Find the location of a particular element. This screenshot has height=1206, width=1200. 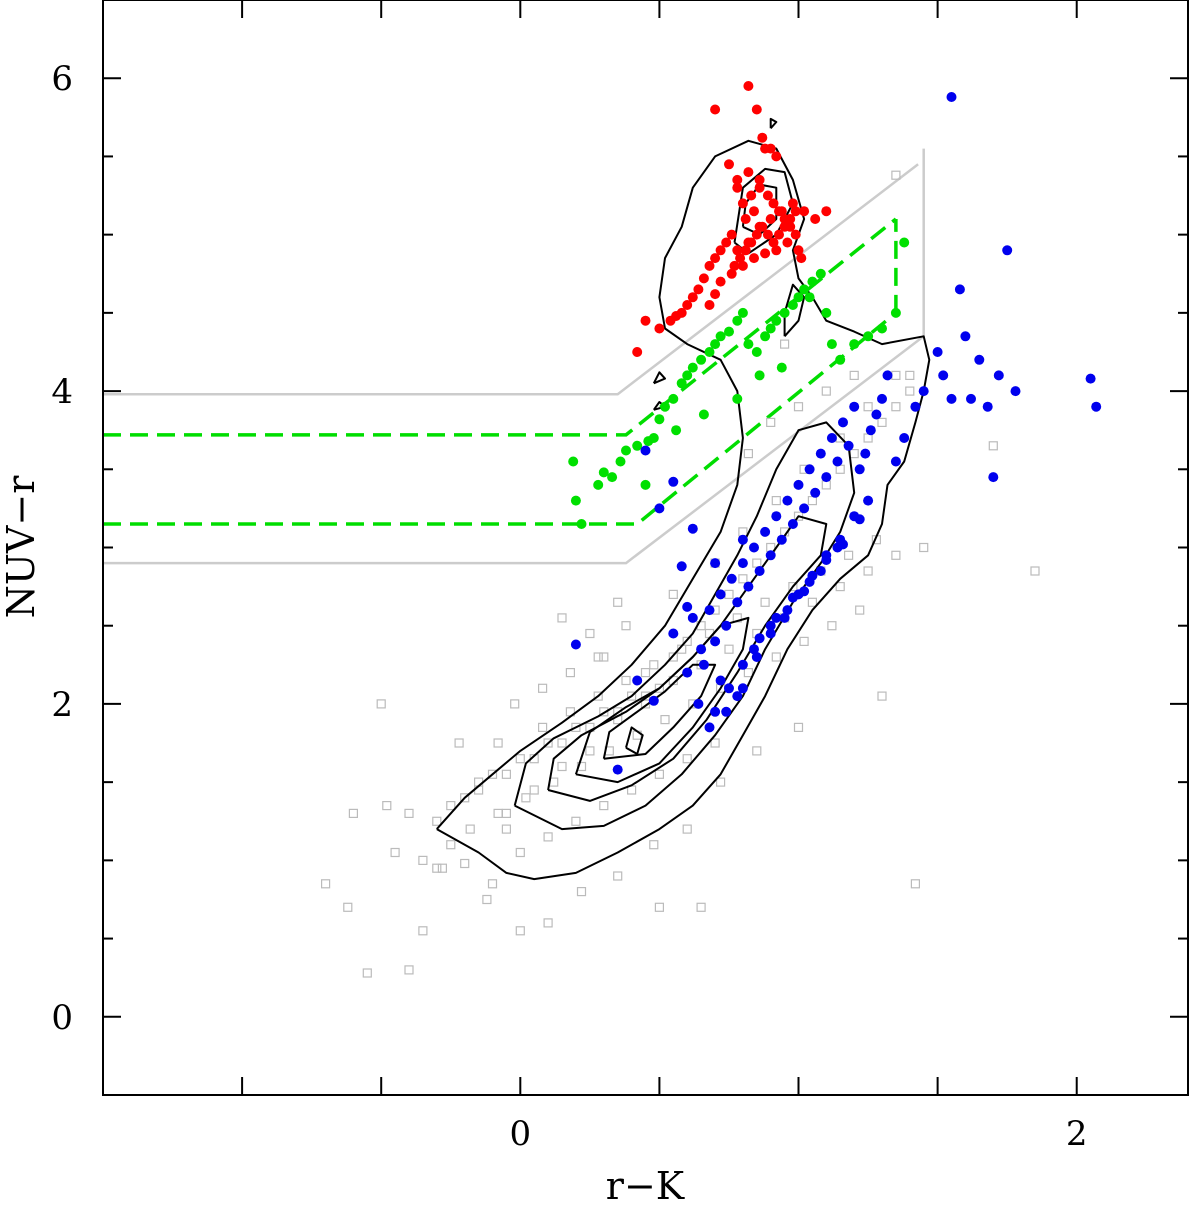

y-tick-label: 6 is located at coordinates (62, 79).